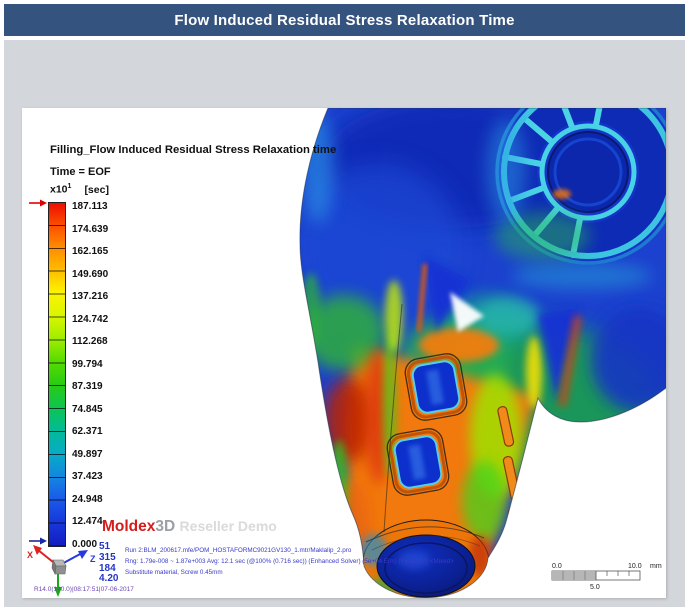 The image size is (689, 612). Describe the element at coordinates (228, 526) in the screenshot. I see `logo-edition: Reseller Demo` at that location.